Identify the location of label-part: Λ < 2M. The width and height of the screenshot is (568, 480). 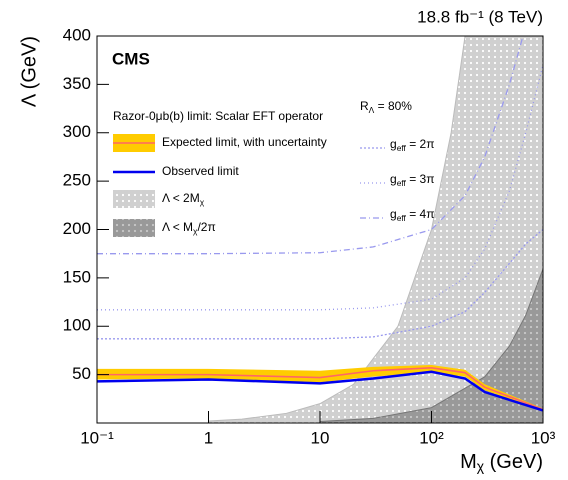
(181, 198).